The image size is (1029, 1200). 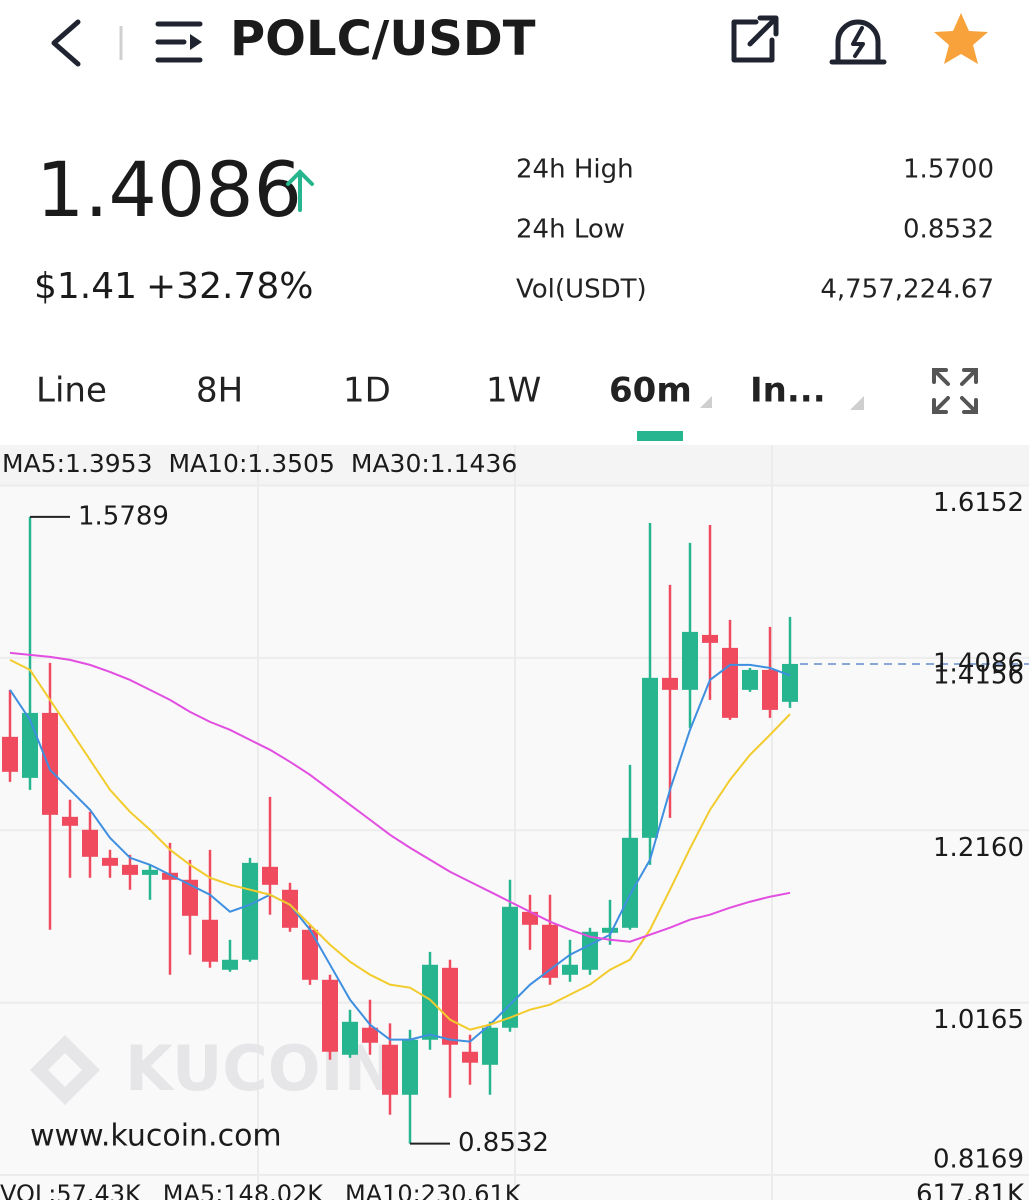 I want to click on stat-value: 1.5700, so click(x=948, y=170).